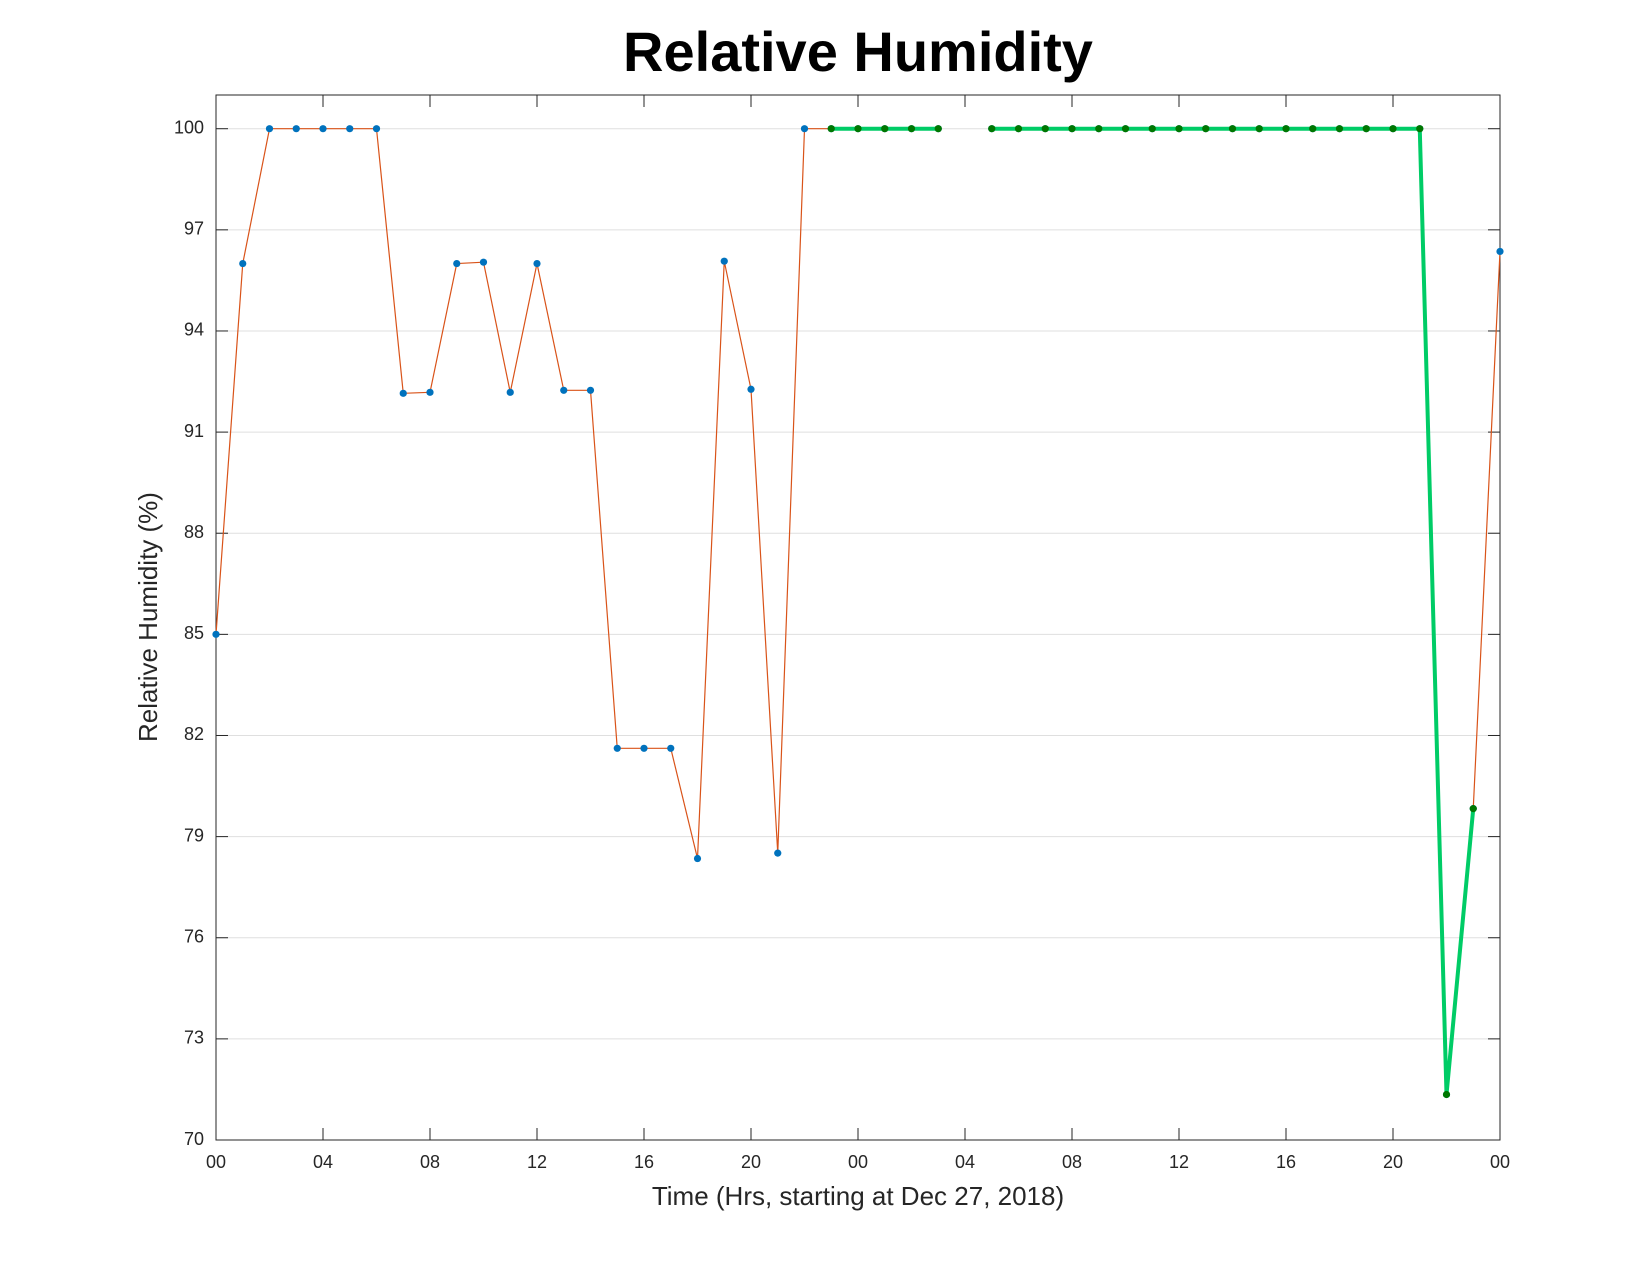 This screenshot has height=1275, width=1650. I want to click on x-axis-label: Time (Hrs, starting at Dec 27, 2018), so click(858, 1196).